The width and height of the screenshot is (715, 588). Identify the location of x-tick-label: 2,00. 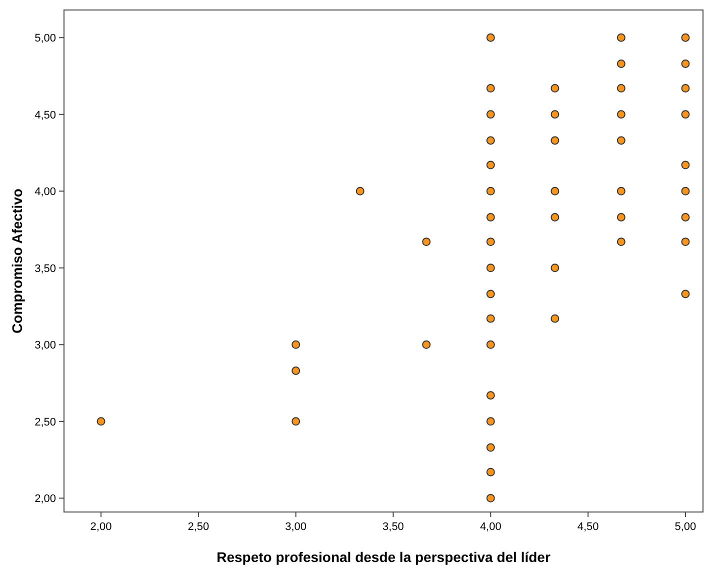
(101, 527).